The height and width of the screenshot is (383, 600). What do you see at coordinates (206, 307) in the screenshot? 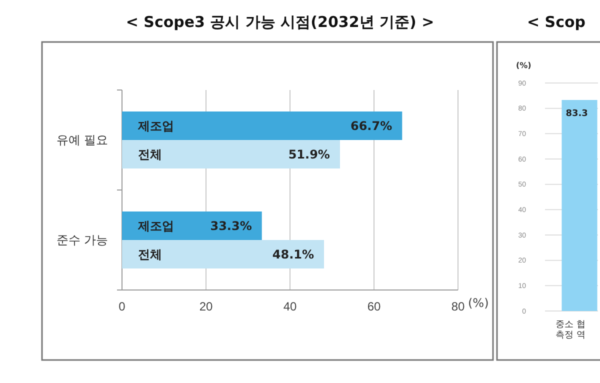
I see `x-tick-label: 20` at bounding box center [206, 307].